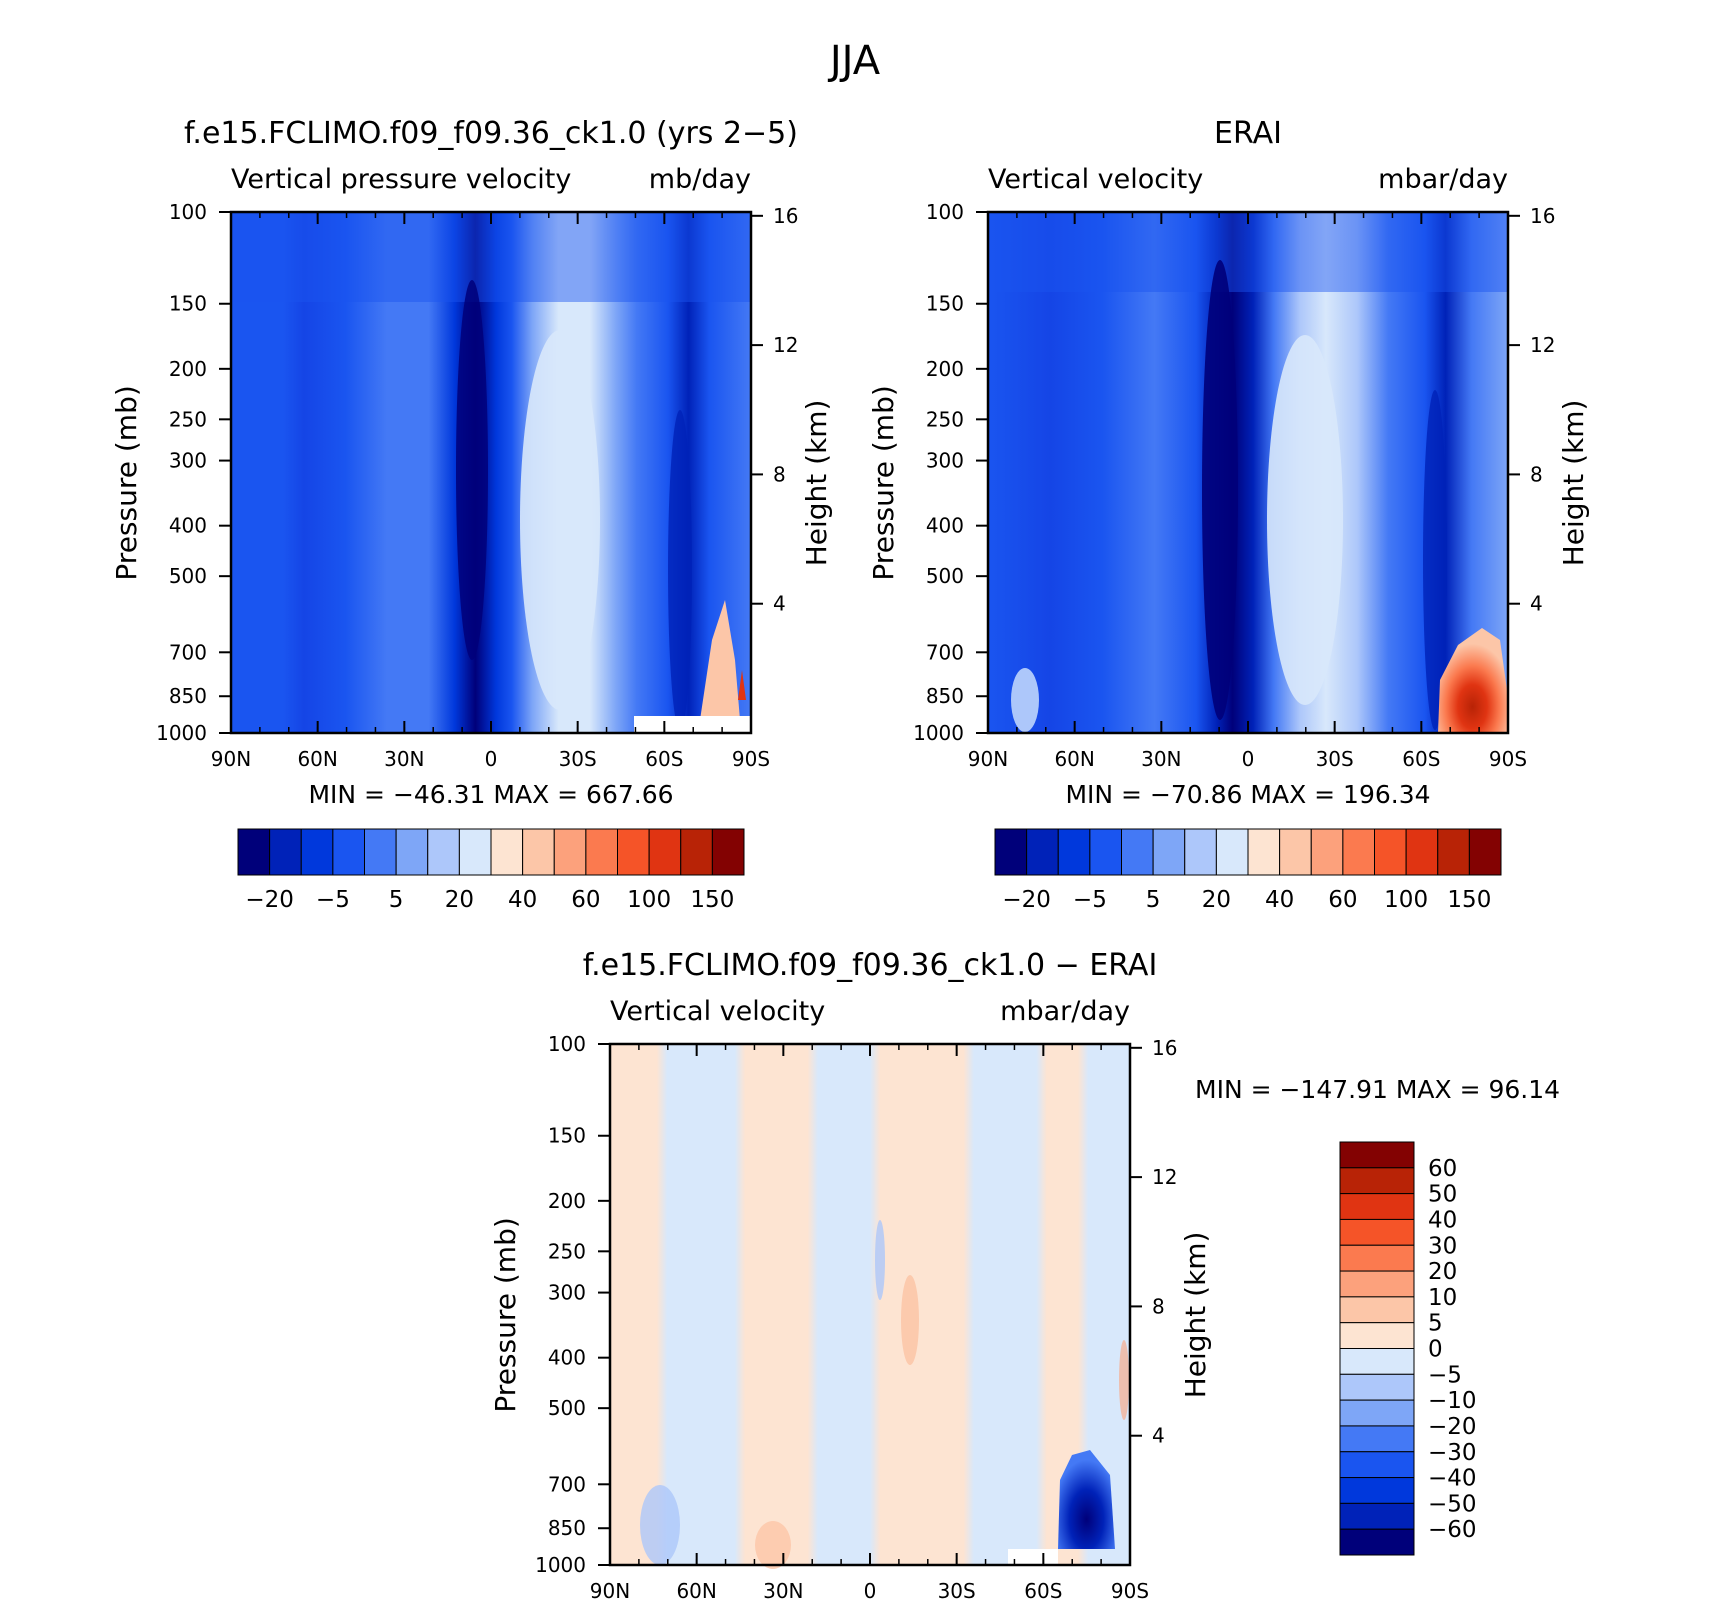 Image resolution: width=1710 pixels, height=1601 pixels. What do you see at coordinates (567, 1408) in the screenshot?
I see `panel-3-y-tick-label: 500` at bounding box center [567, 1408].